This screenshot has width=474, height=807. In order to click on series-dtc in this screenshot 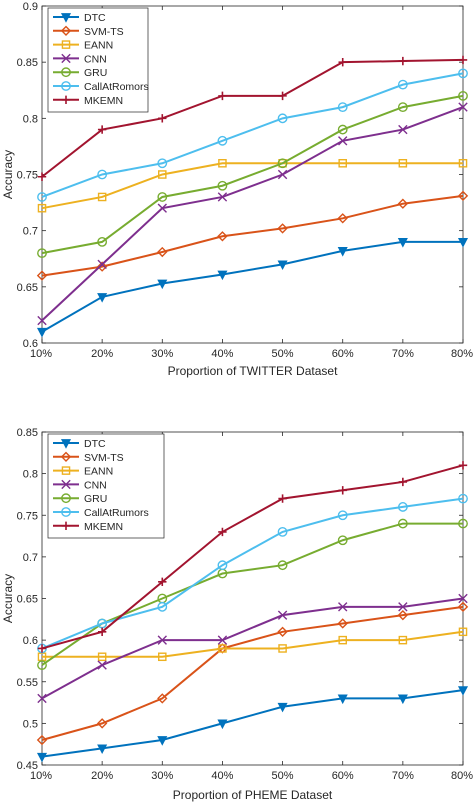, I will do `click(252, 724)`.